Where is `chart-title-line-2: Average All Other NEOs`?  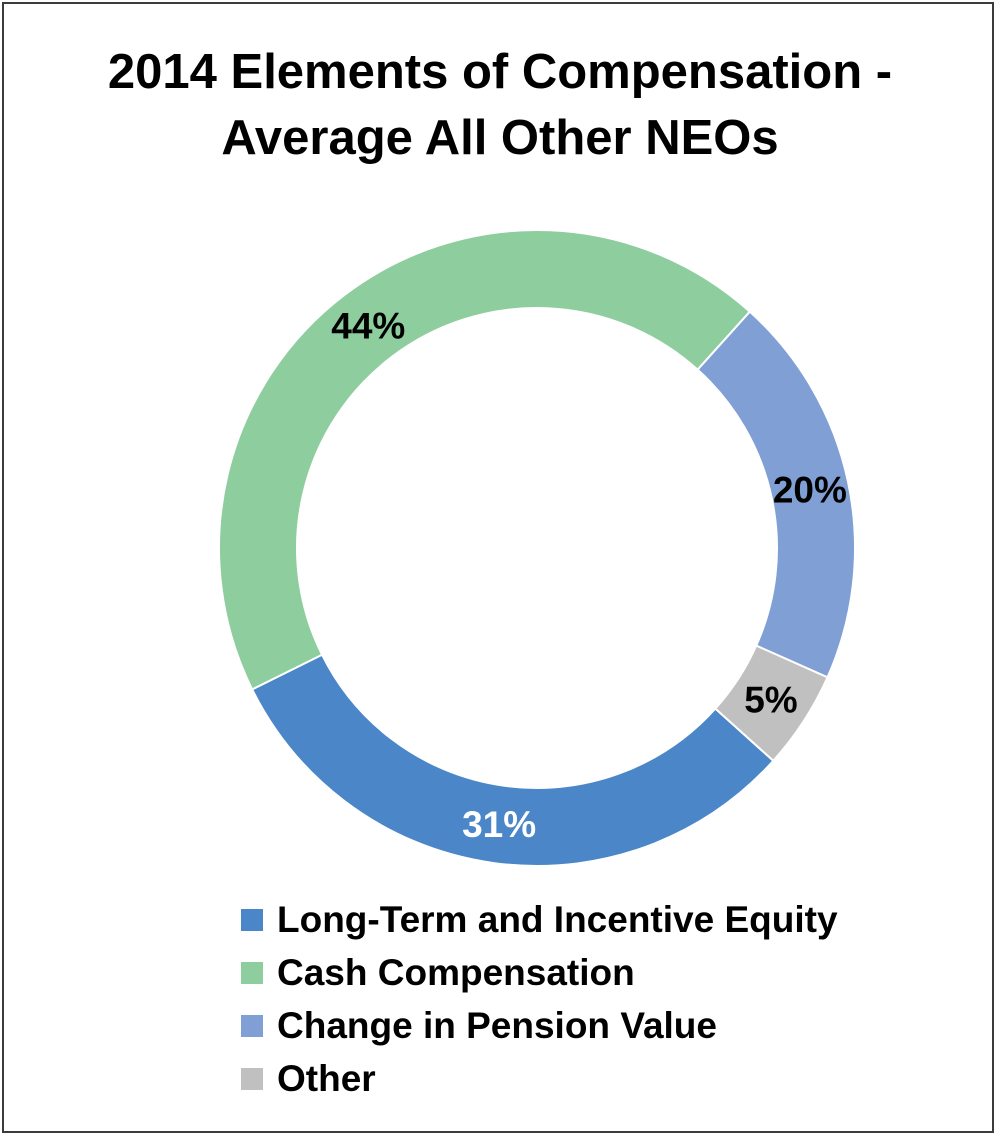
chart-title-line-2: Average All Other NEOs is located at coordinates (500, 138).